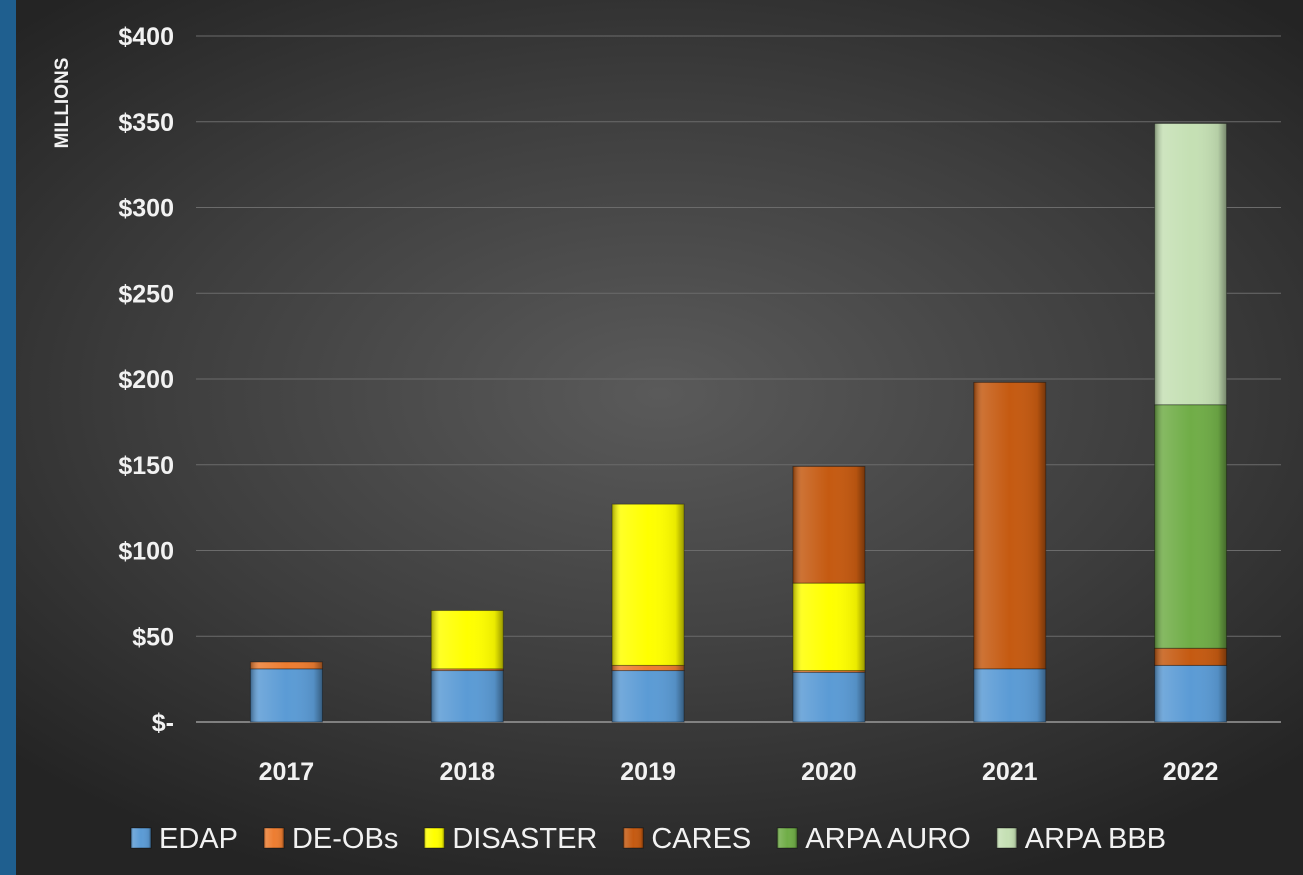  What do you see at coordinates (1191, 772) in the screenshot?
I see `x-tick-label: 2022` at bounding box center [1191, 772].